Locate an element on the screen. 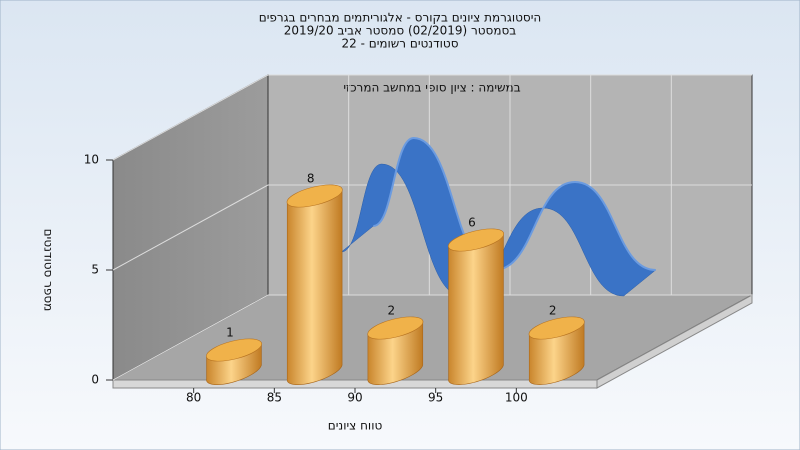 This screenshot has height=450, width=800. x-tick-label: 90 is located at coordinates (354, 398).